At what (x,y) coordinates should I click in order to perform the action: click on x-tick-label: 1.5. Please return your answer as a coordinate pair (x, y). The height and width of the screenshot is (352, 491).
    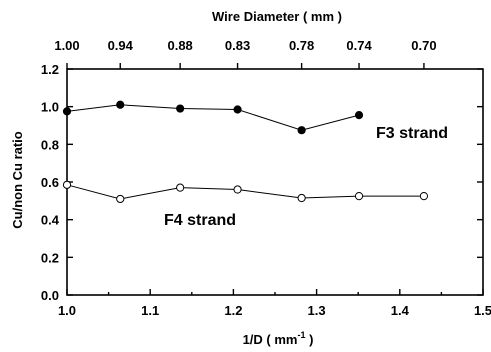
    Looking at the image, I should click on (482, 310).